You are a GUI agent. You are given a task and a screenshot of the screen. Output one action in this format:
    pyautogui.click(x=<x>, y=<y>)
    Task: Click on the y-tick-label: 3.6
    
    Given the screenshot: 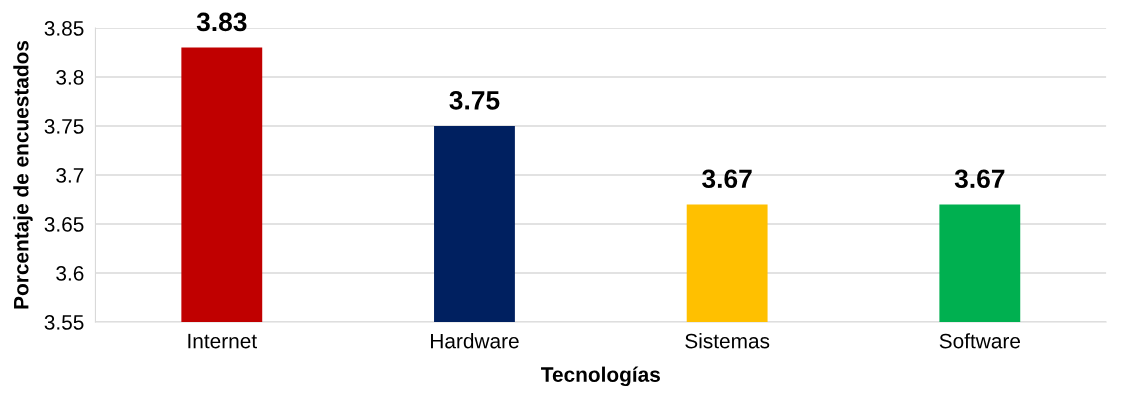 What is the action you would take?
    pyautogui.click(x=70, y=273)
    